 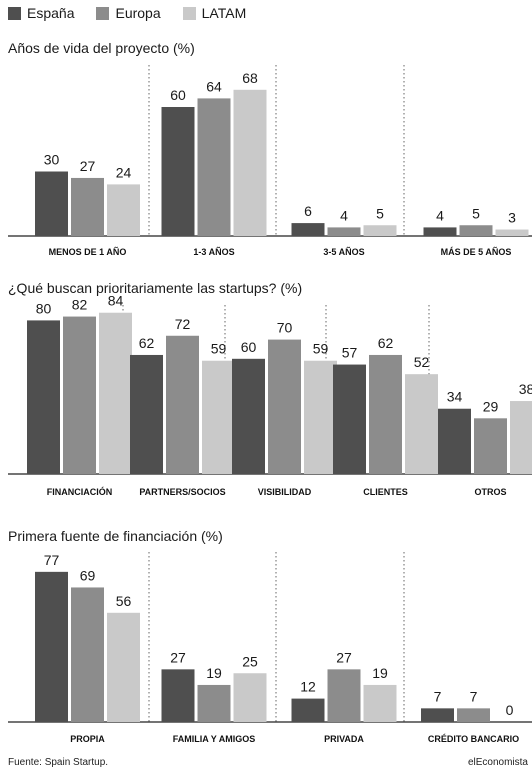 What do you see at coordinates (214, 739) in the screenshot?
I see `category-label: FAMILIA Y AMIGOS` at bounding box center [214, 739].